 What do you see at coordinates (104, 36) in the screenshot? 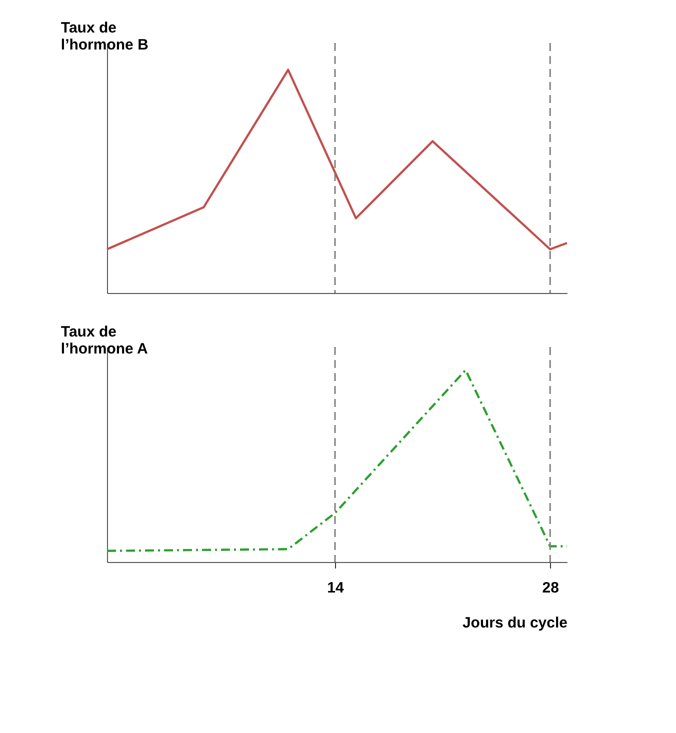
I see `y-axis-title: Taux de l’hormone B` at bounding box center [104, 36].